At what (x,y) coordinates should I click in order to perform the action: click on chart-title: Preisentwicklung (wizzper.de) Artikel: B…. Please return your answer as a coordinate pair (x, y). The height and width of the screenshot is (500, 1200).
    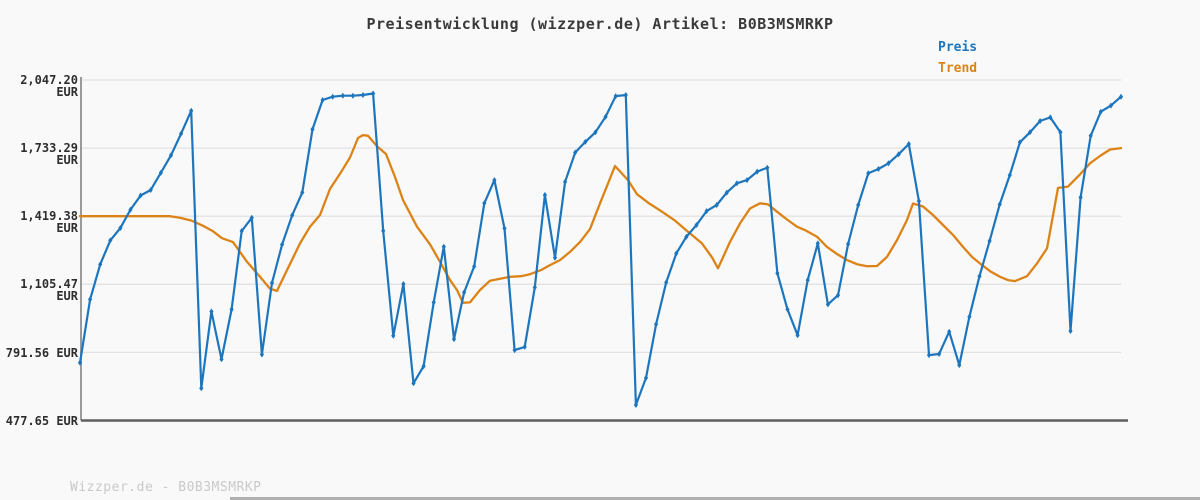
    Looking at the image, I should click on (600, 24).